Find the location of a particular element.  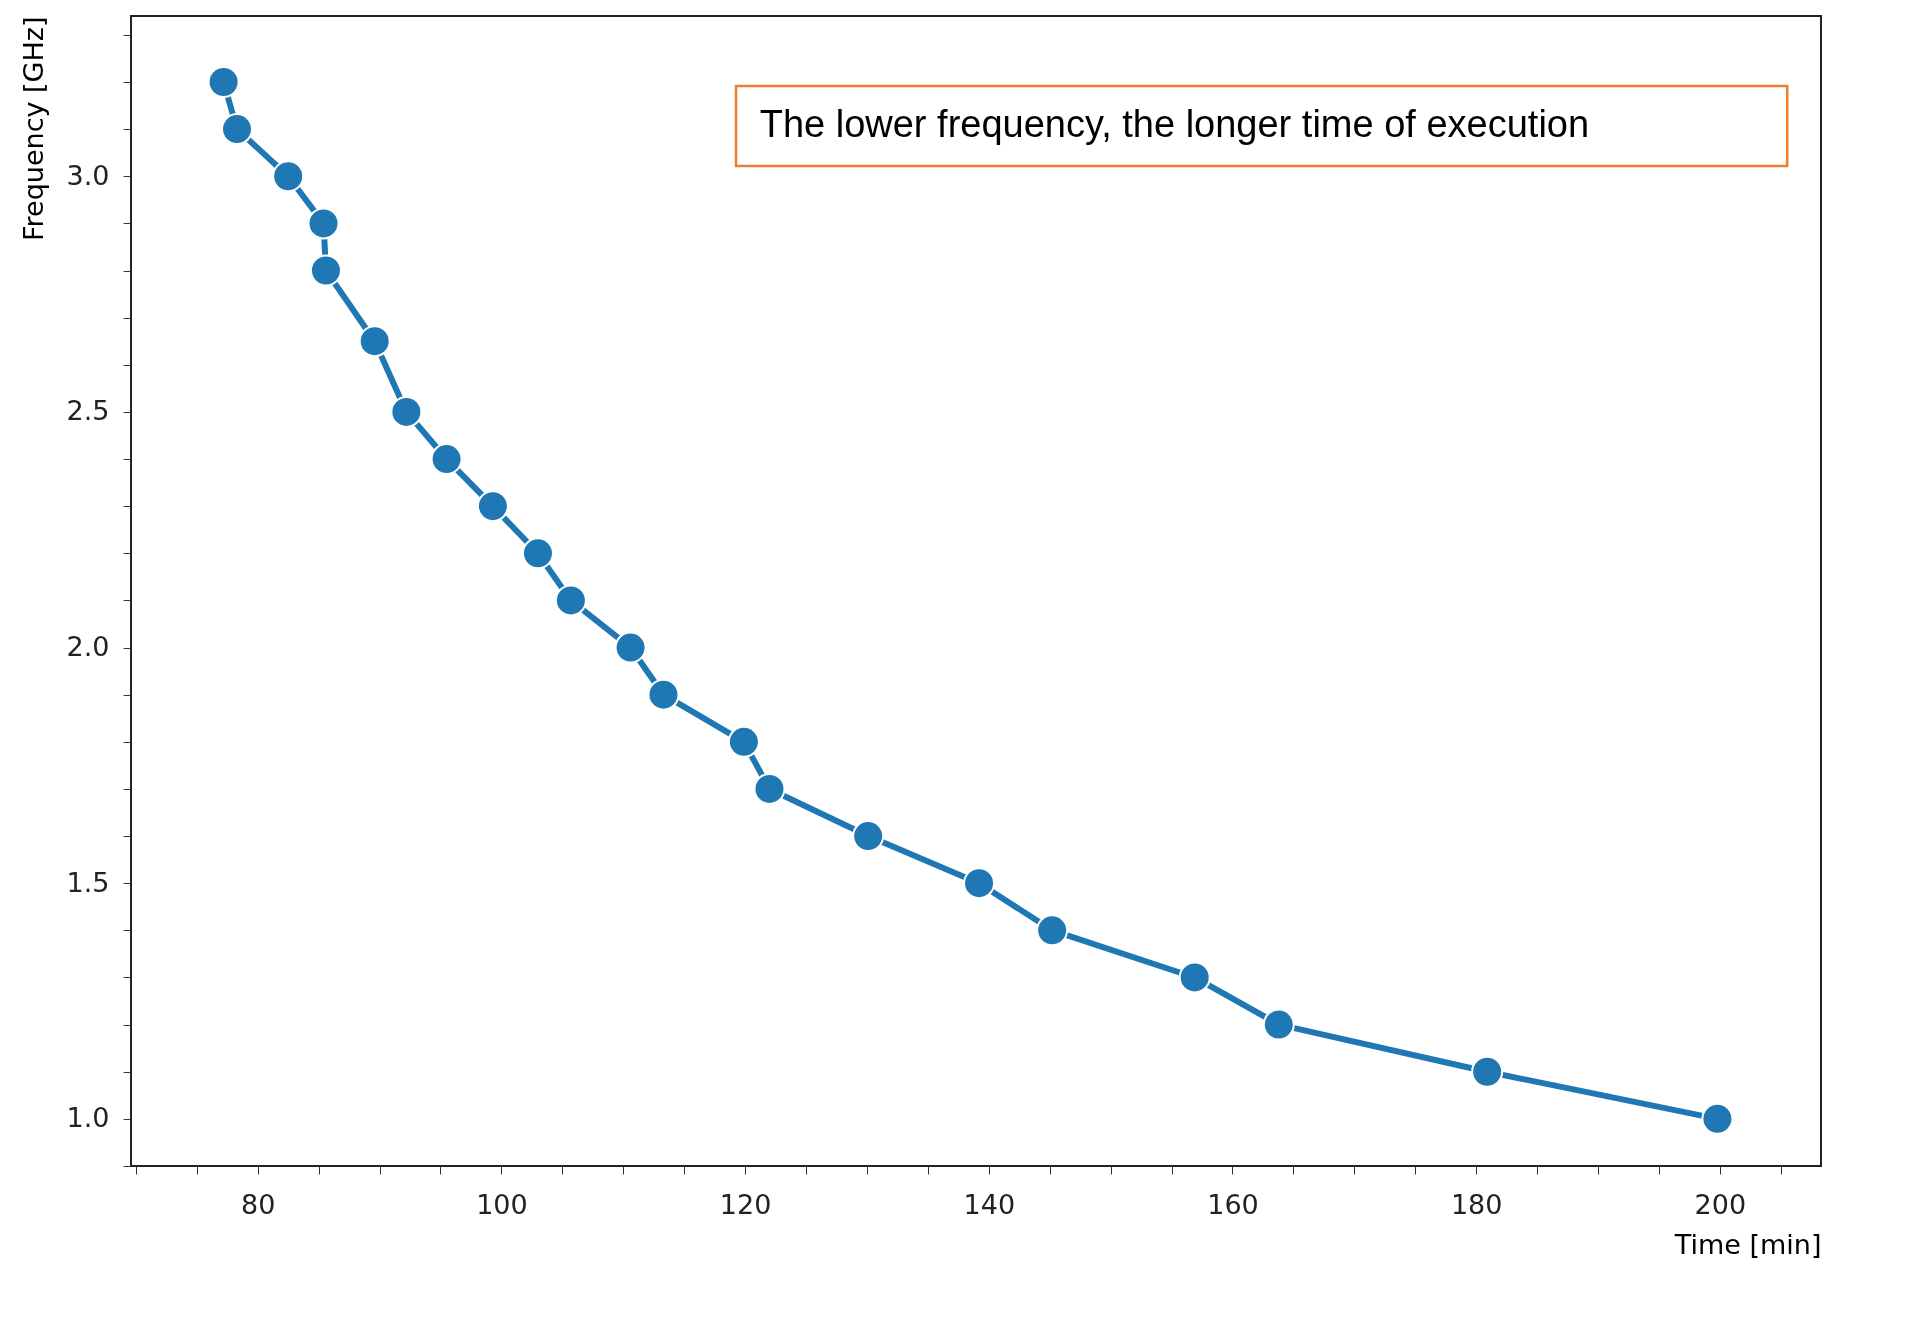

y-tick-label: 2.0 is located at coordinates (88, 647).